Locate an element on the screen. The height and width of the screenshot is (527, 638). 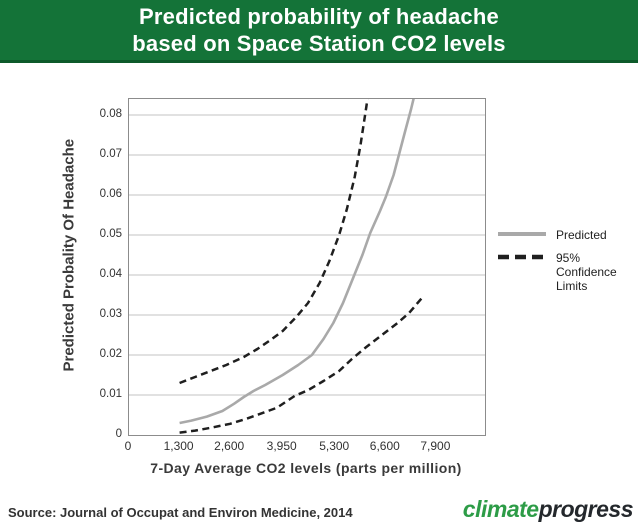
y-tick-label: 0.07 is located at coordinates (110, 154).